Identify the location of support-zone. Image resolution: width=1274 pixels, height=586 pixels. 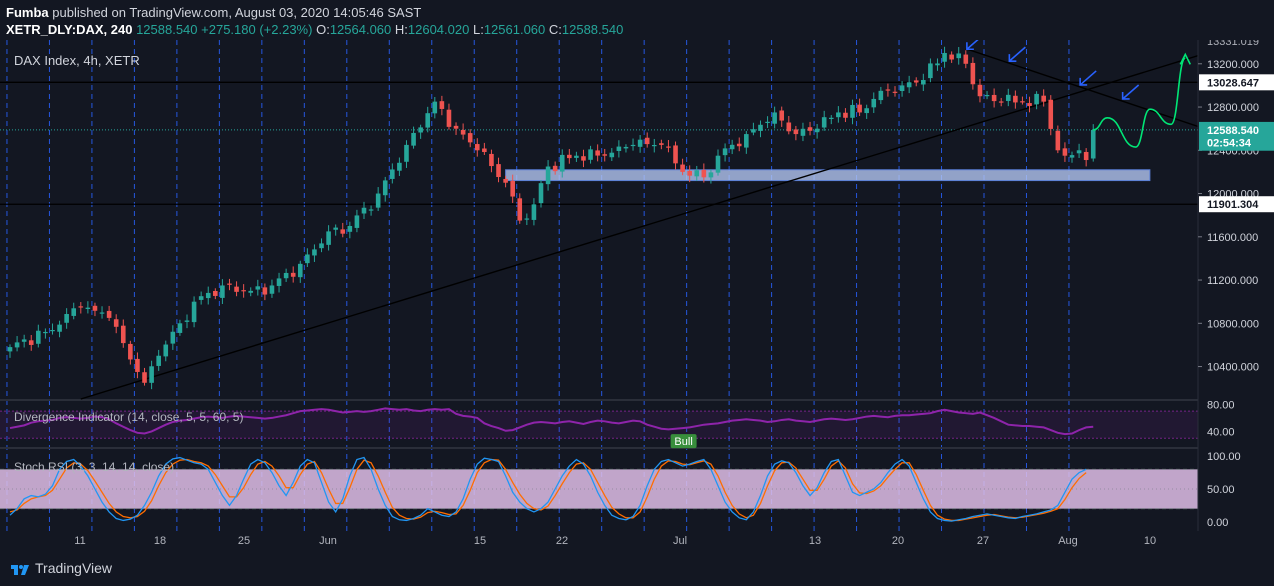
(828, 175).